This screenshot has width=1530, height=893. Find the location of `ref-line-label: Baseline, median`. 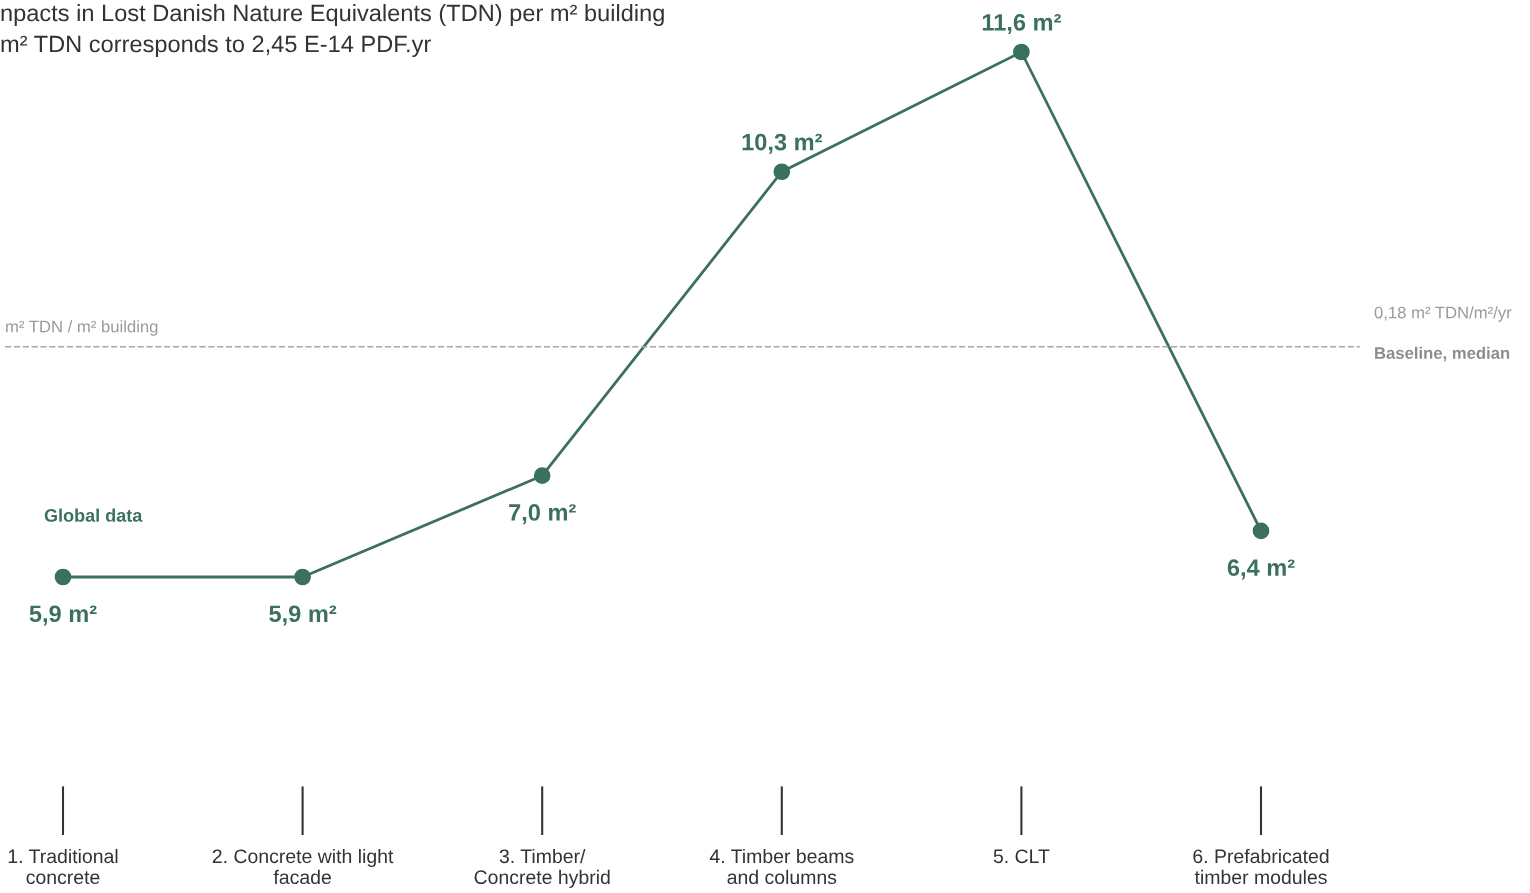

ref-line-label: Baseline, median is located at coordinates (1442, 354).